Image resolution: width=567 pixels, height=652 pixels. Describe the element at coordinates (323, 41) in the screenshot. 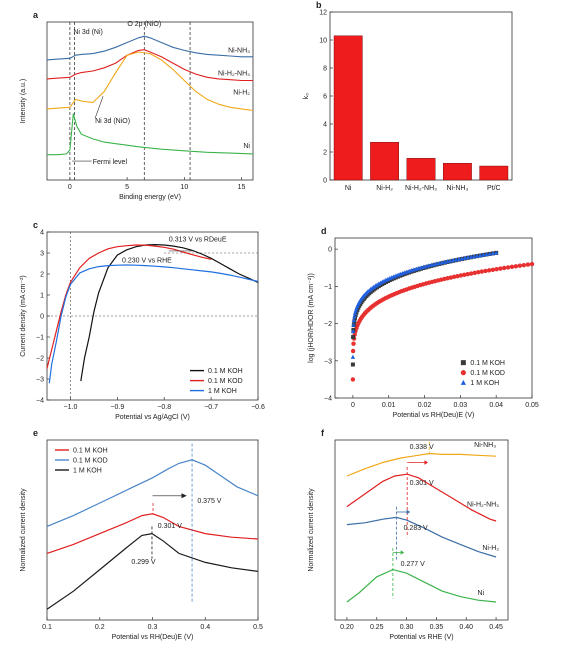

I see `y-tick-label: 10` at that location.